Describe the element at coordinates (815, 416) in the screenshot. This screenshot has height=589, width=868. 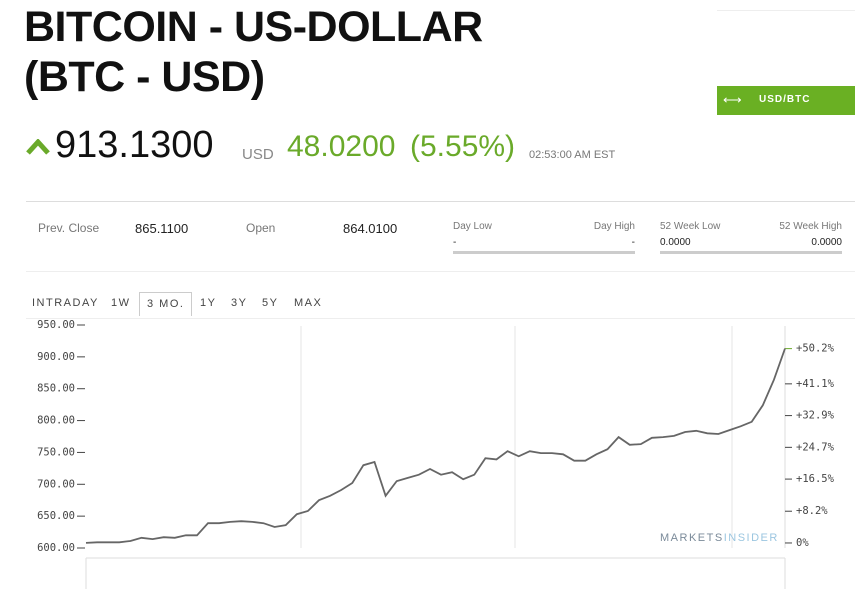
I see `y2-tick-label: +32.9%` at that location.